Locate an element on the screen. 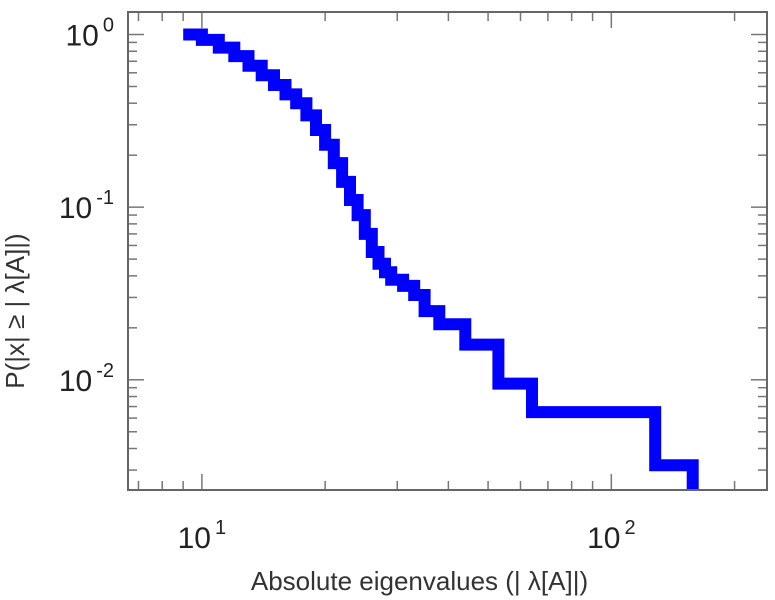 The height and width of the screenshot is (600, 775). x-tick-label: 10 1 is located at coordinates (202, 536).